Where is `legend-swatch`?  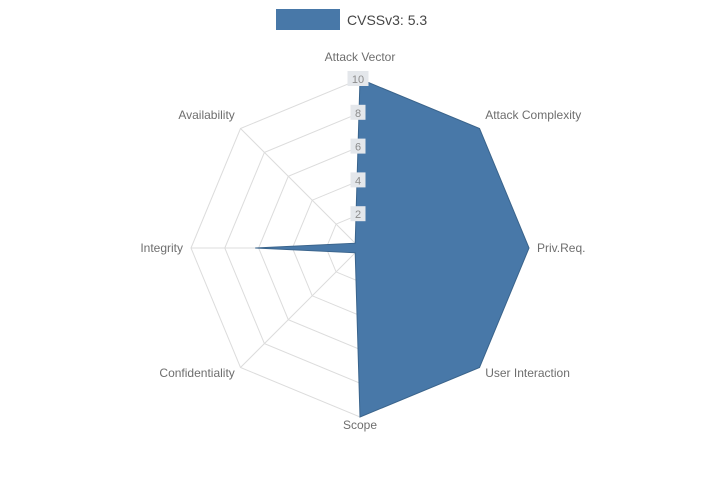 legend-swatch is located at coordinates (308, 19).